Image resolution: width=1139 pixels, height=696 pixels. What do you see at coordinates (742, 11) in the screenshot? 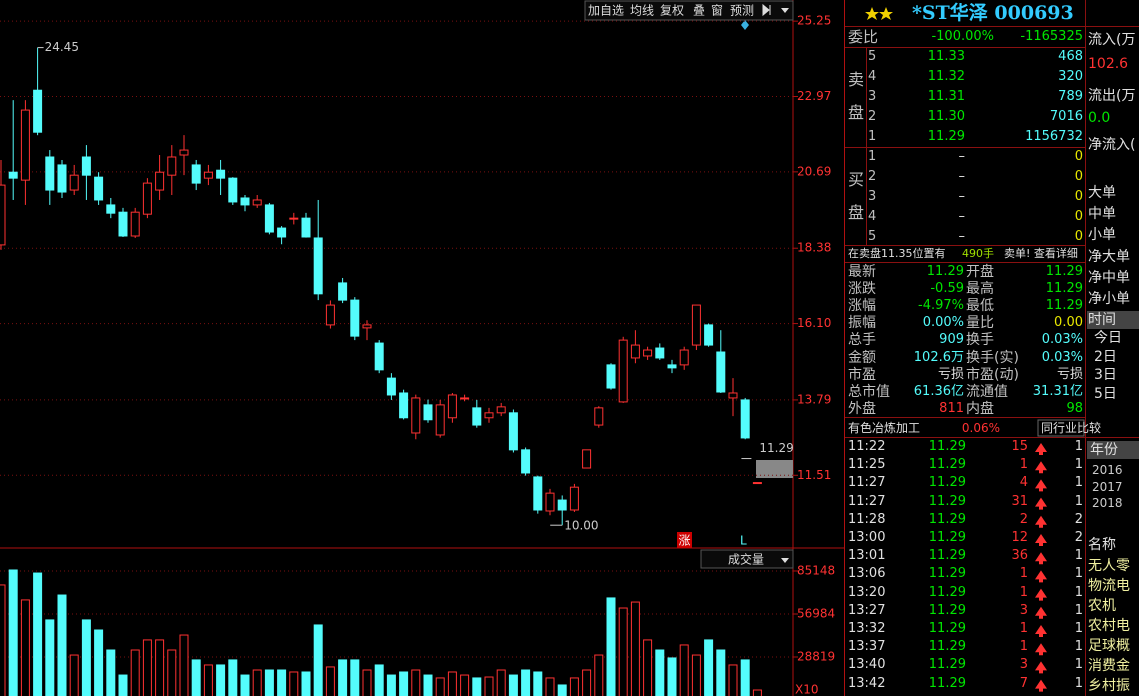
I see `toolbar-button: 预测` at bounding box center [742, 11].